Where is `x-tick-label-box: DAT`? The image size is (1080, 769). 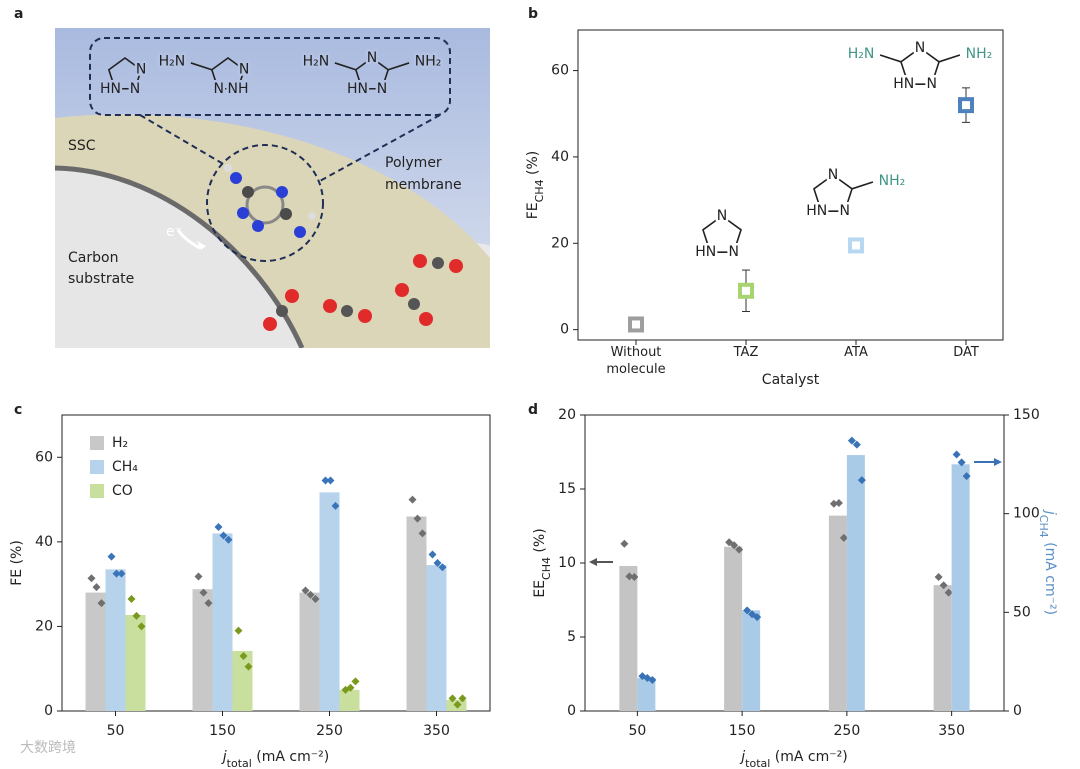
x-tick-label-box: DAT is located at coordinates (966, 352).